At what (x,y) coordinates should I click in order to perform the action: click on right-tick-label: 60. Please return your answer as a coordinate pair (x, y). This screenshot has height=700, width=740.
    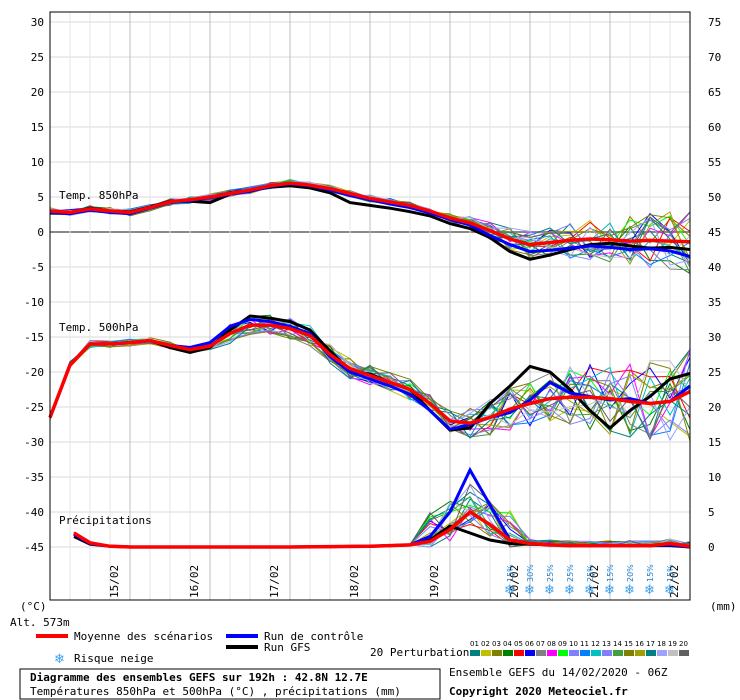
    Looking at the image, I should click on (714, 127).